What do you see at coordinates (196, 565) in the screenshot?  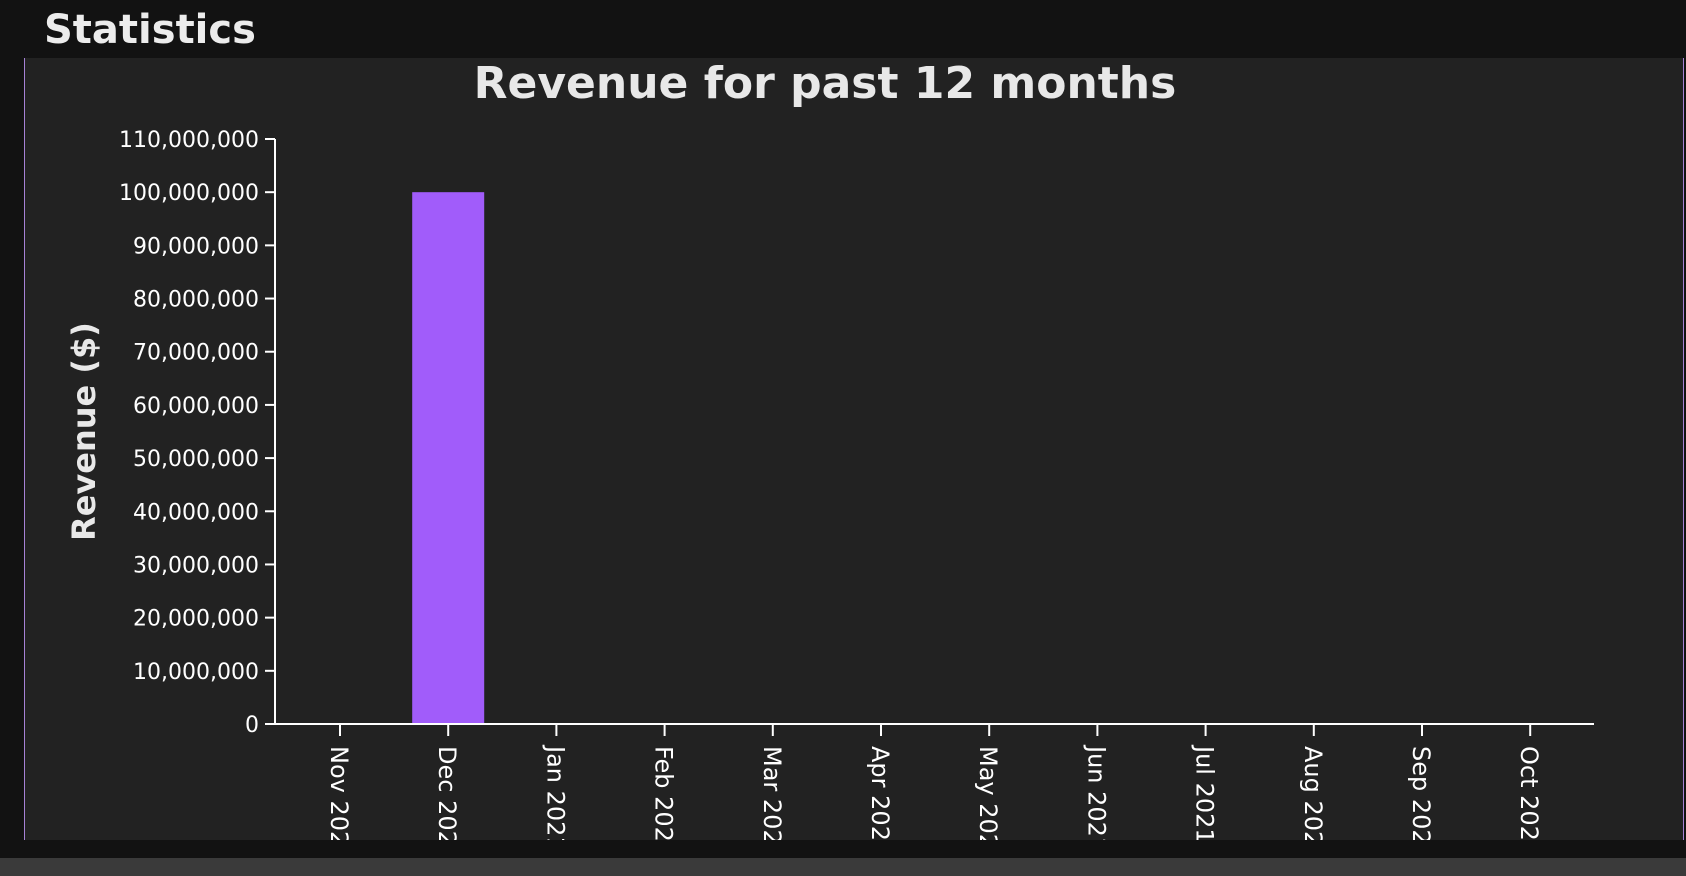 I see `y-tick-label: 30,000,000` at bounding box center [196, 565].